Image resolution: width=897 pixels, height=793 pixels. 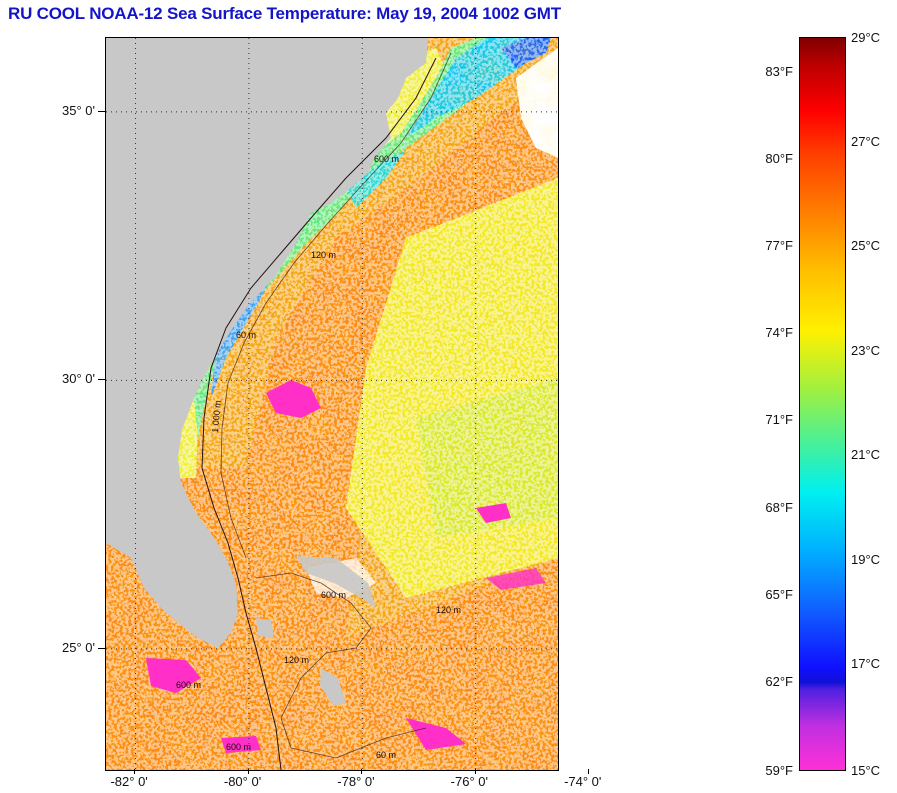 What do you see at coordinates (866, 770) in the screenshot?
I see `colorbar-celsius-label: 15°C` at bounding box center [866, 770].